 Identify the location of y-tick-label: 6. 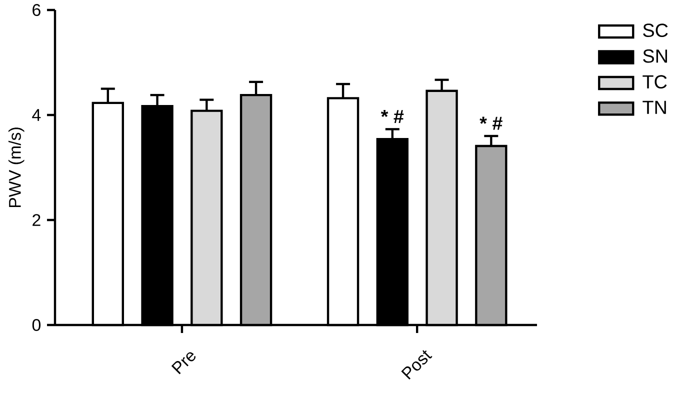
(36, 10).